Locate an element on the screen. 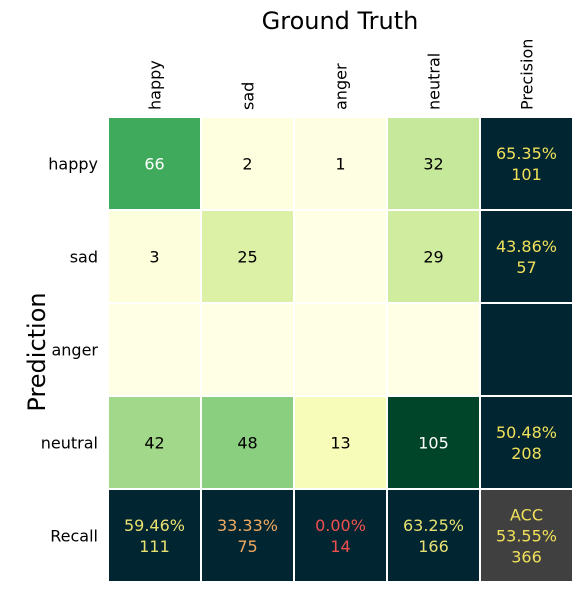  matrix-cell-label: 13 is located at coordinates (340, 443).